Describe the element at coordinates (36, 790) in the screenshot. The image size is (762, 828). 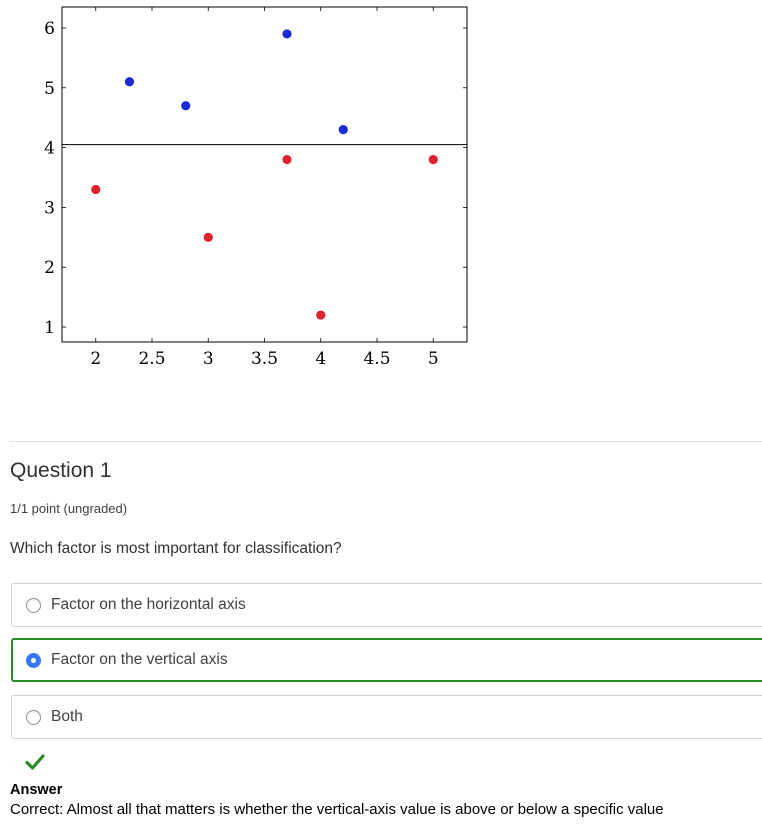
I see `answer-heading: Answer` at that location.